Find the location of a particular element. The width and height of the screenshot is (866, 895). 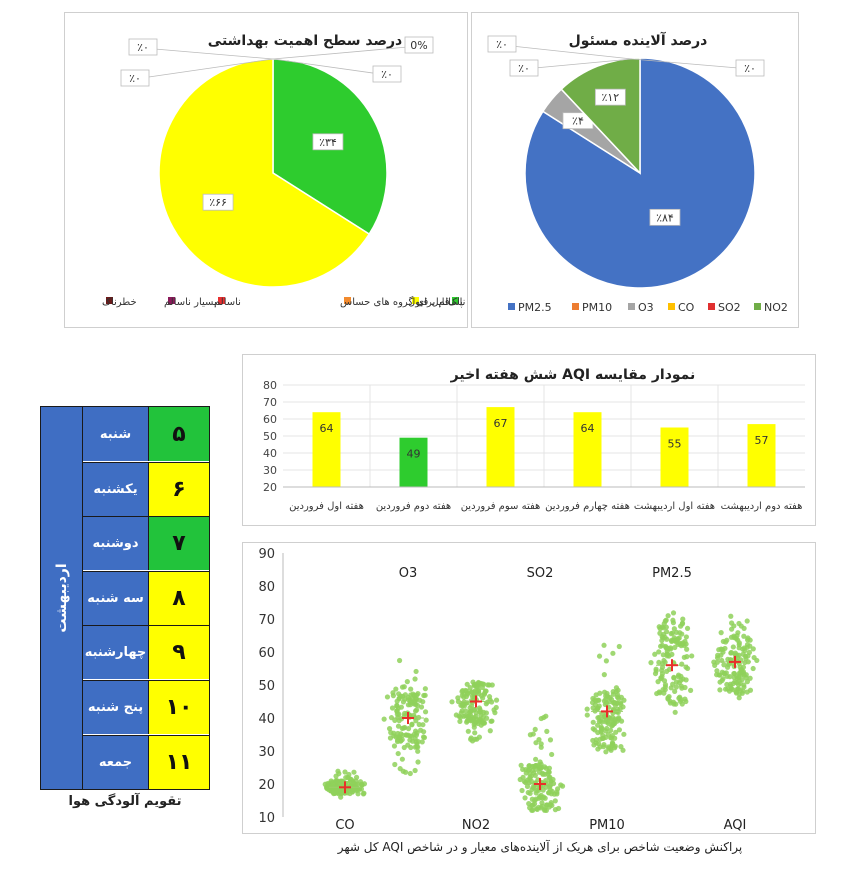

bar-y-tick-5: 70 is located at coordinates (270, 402).